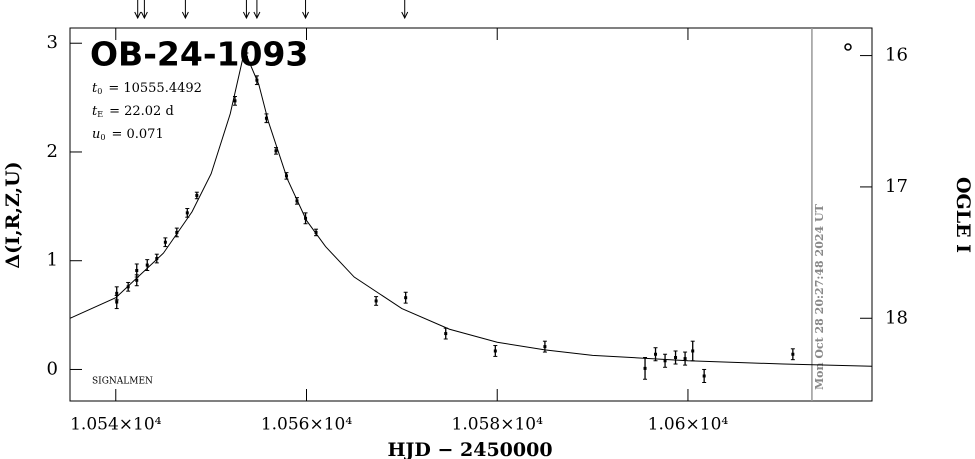  What do you see at coordinates (96, 134) in the screenshot?
I see `parameter-symbol: u` at bounding box center [96, 134].